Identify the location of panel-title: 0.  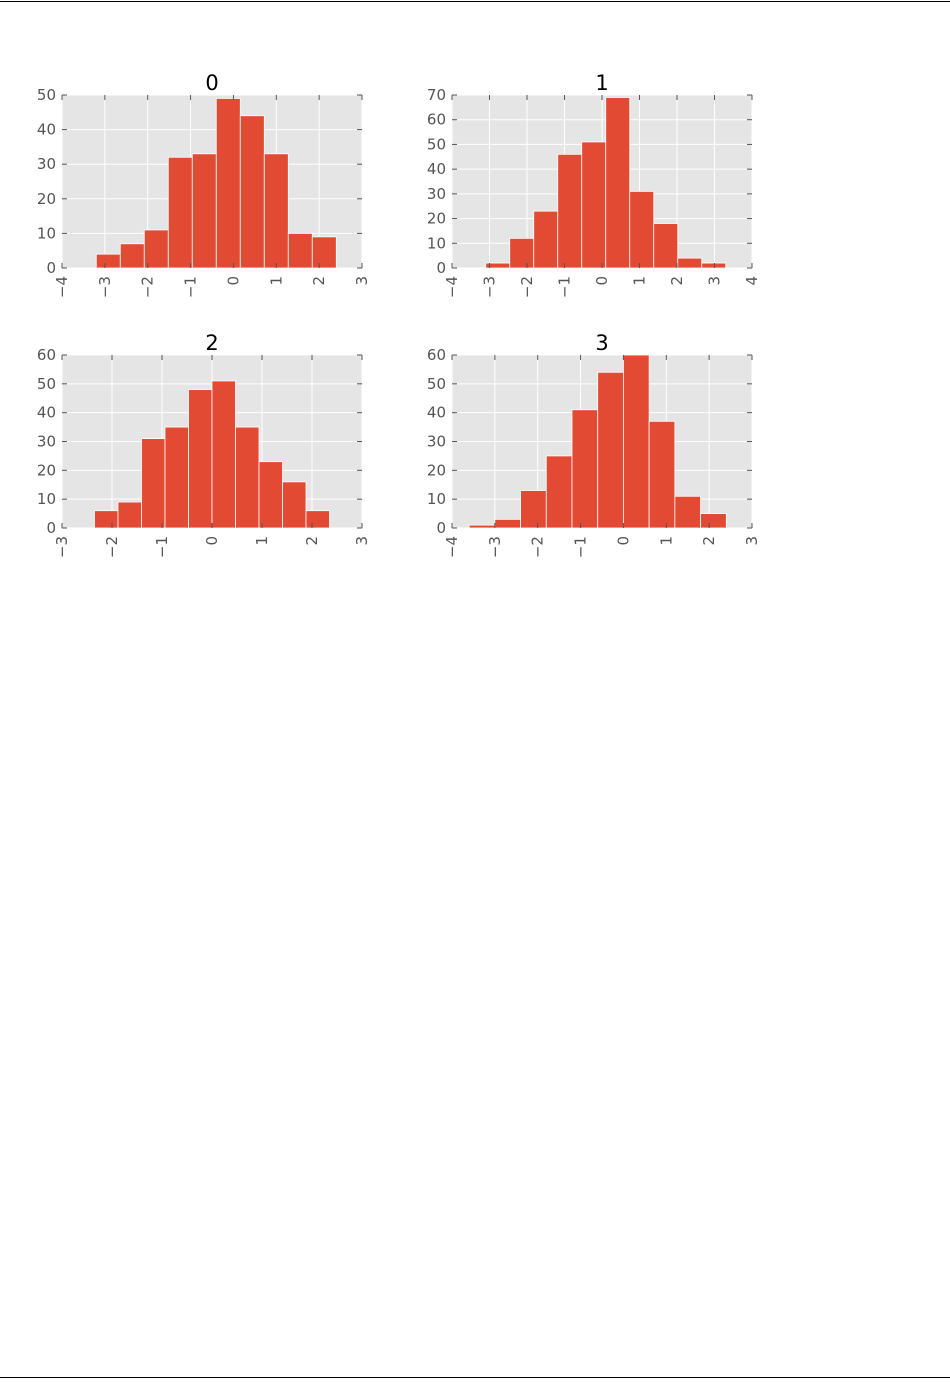
(211, 83).